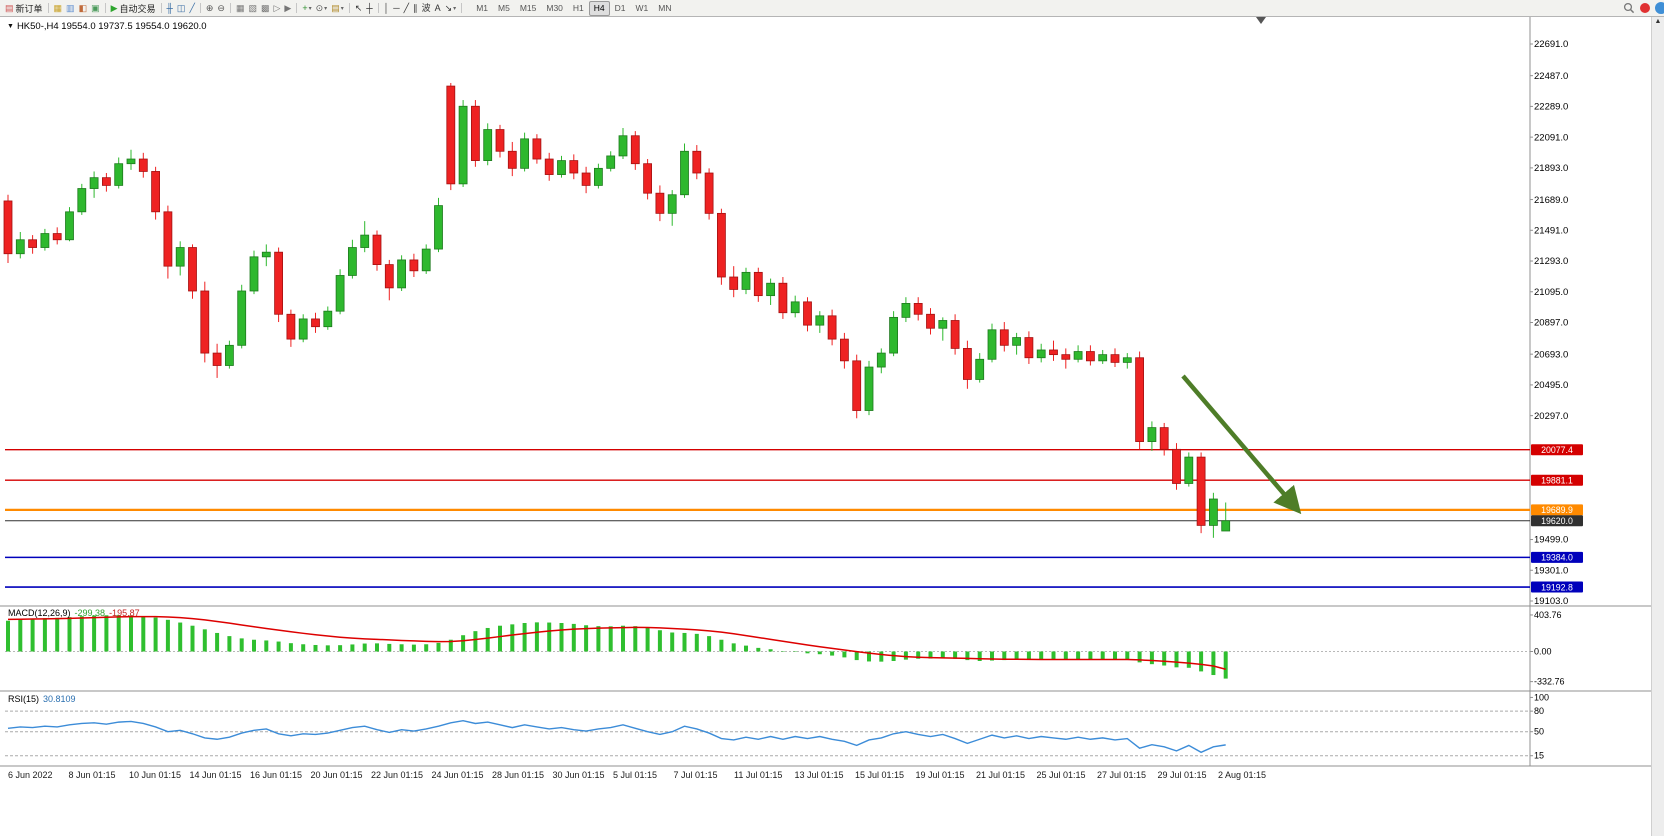  Describe the element at coordinates (42, 699) in the screenshot. I see `rsi-label: RSI(15) 30.8109` at that location.